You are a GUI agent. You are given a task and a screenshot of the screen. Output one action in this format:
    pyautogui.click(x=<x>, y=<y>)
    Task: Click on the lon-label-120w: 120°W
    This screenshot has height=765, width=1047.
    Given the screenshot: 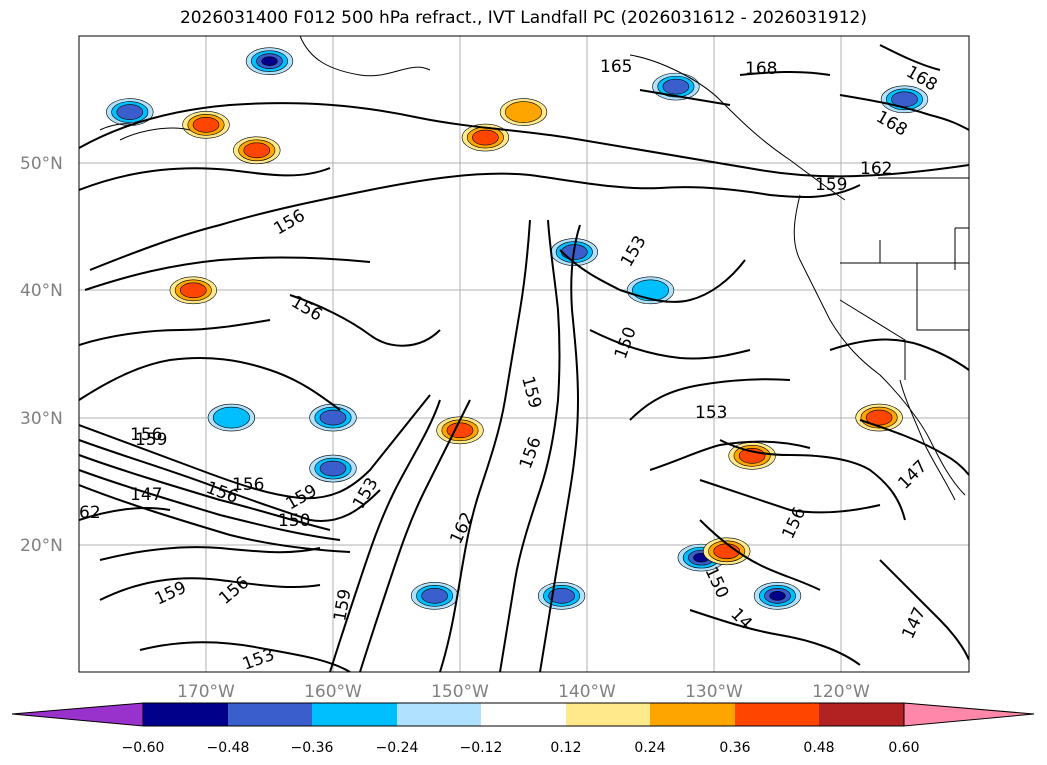 What is the action you would take?
    pyautogui.click(x=841, y=692)
    